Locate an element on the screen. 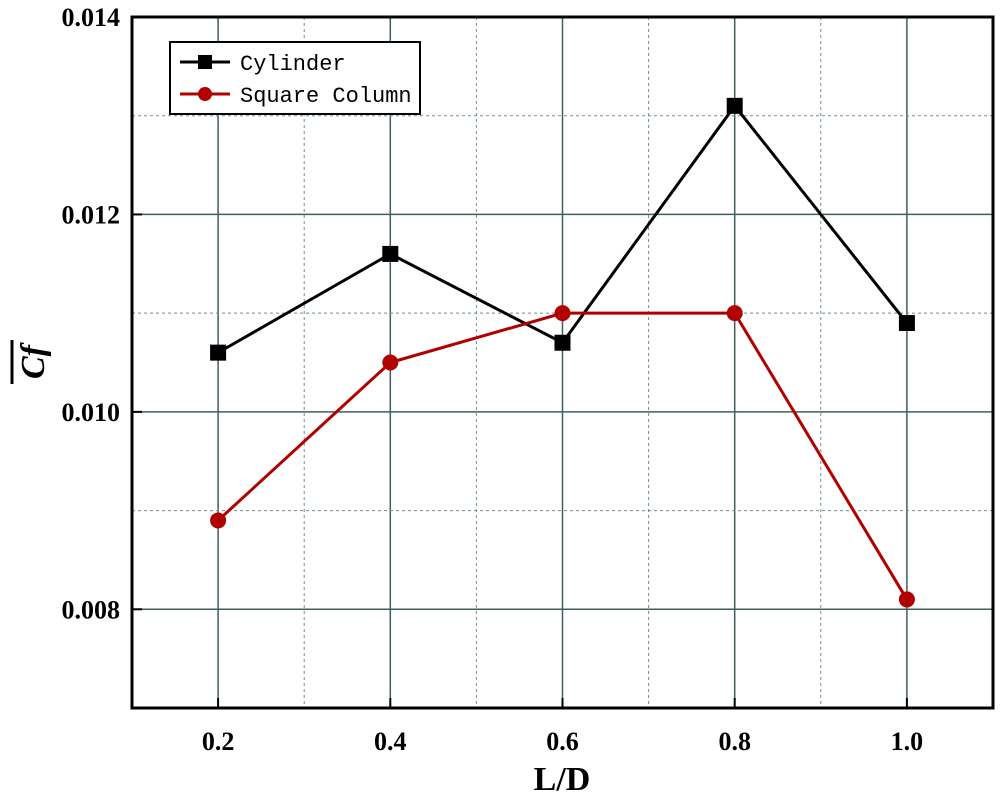 This screenshot has height=798, width=1000. y-axis-title-group: Cf is located at coordinates (31, 362).